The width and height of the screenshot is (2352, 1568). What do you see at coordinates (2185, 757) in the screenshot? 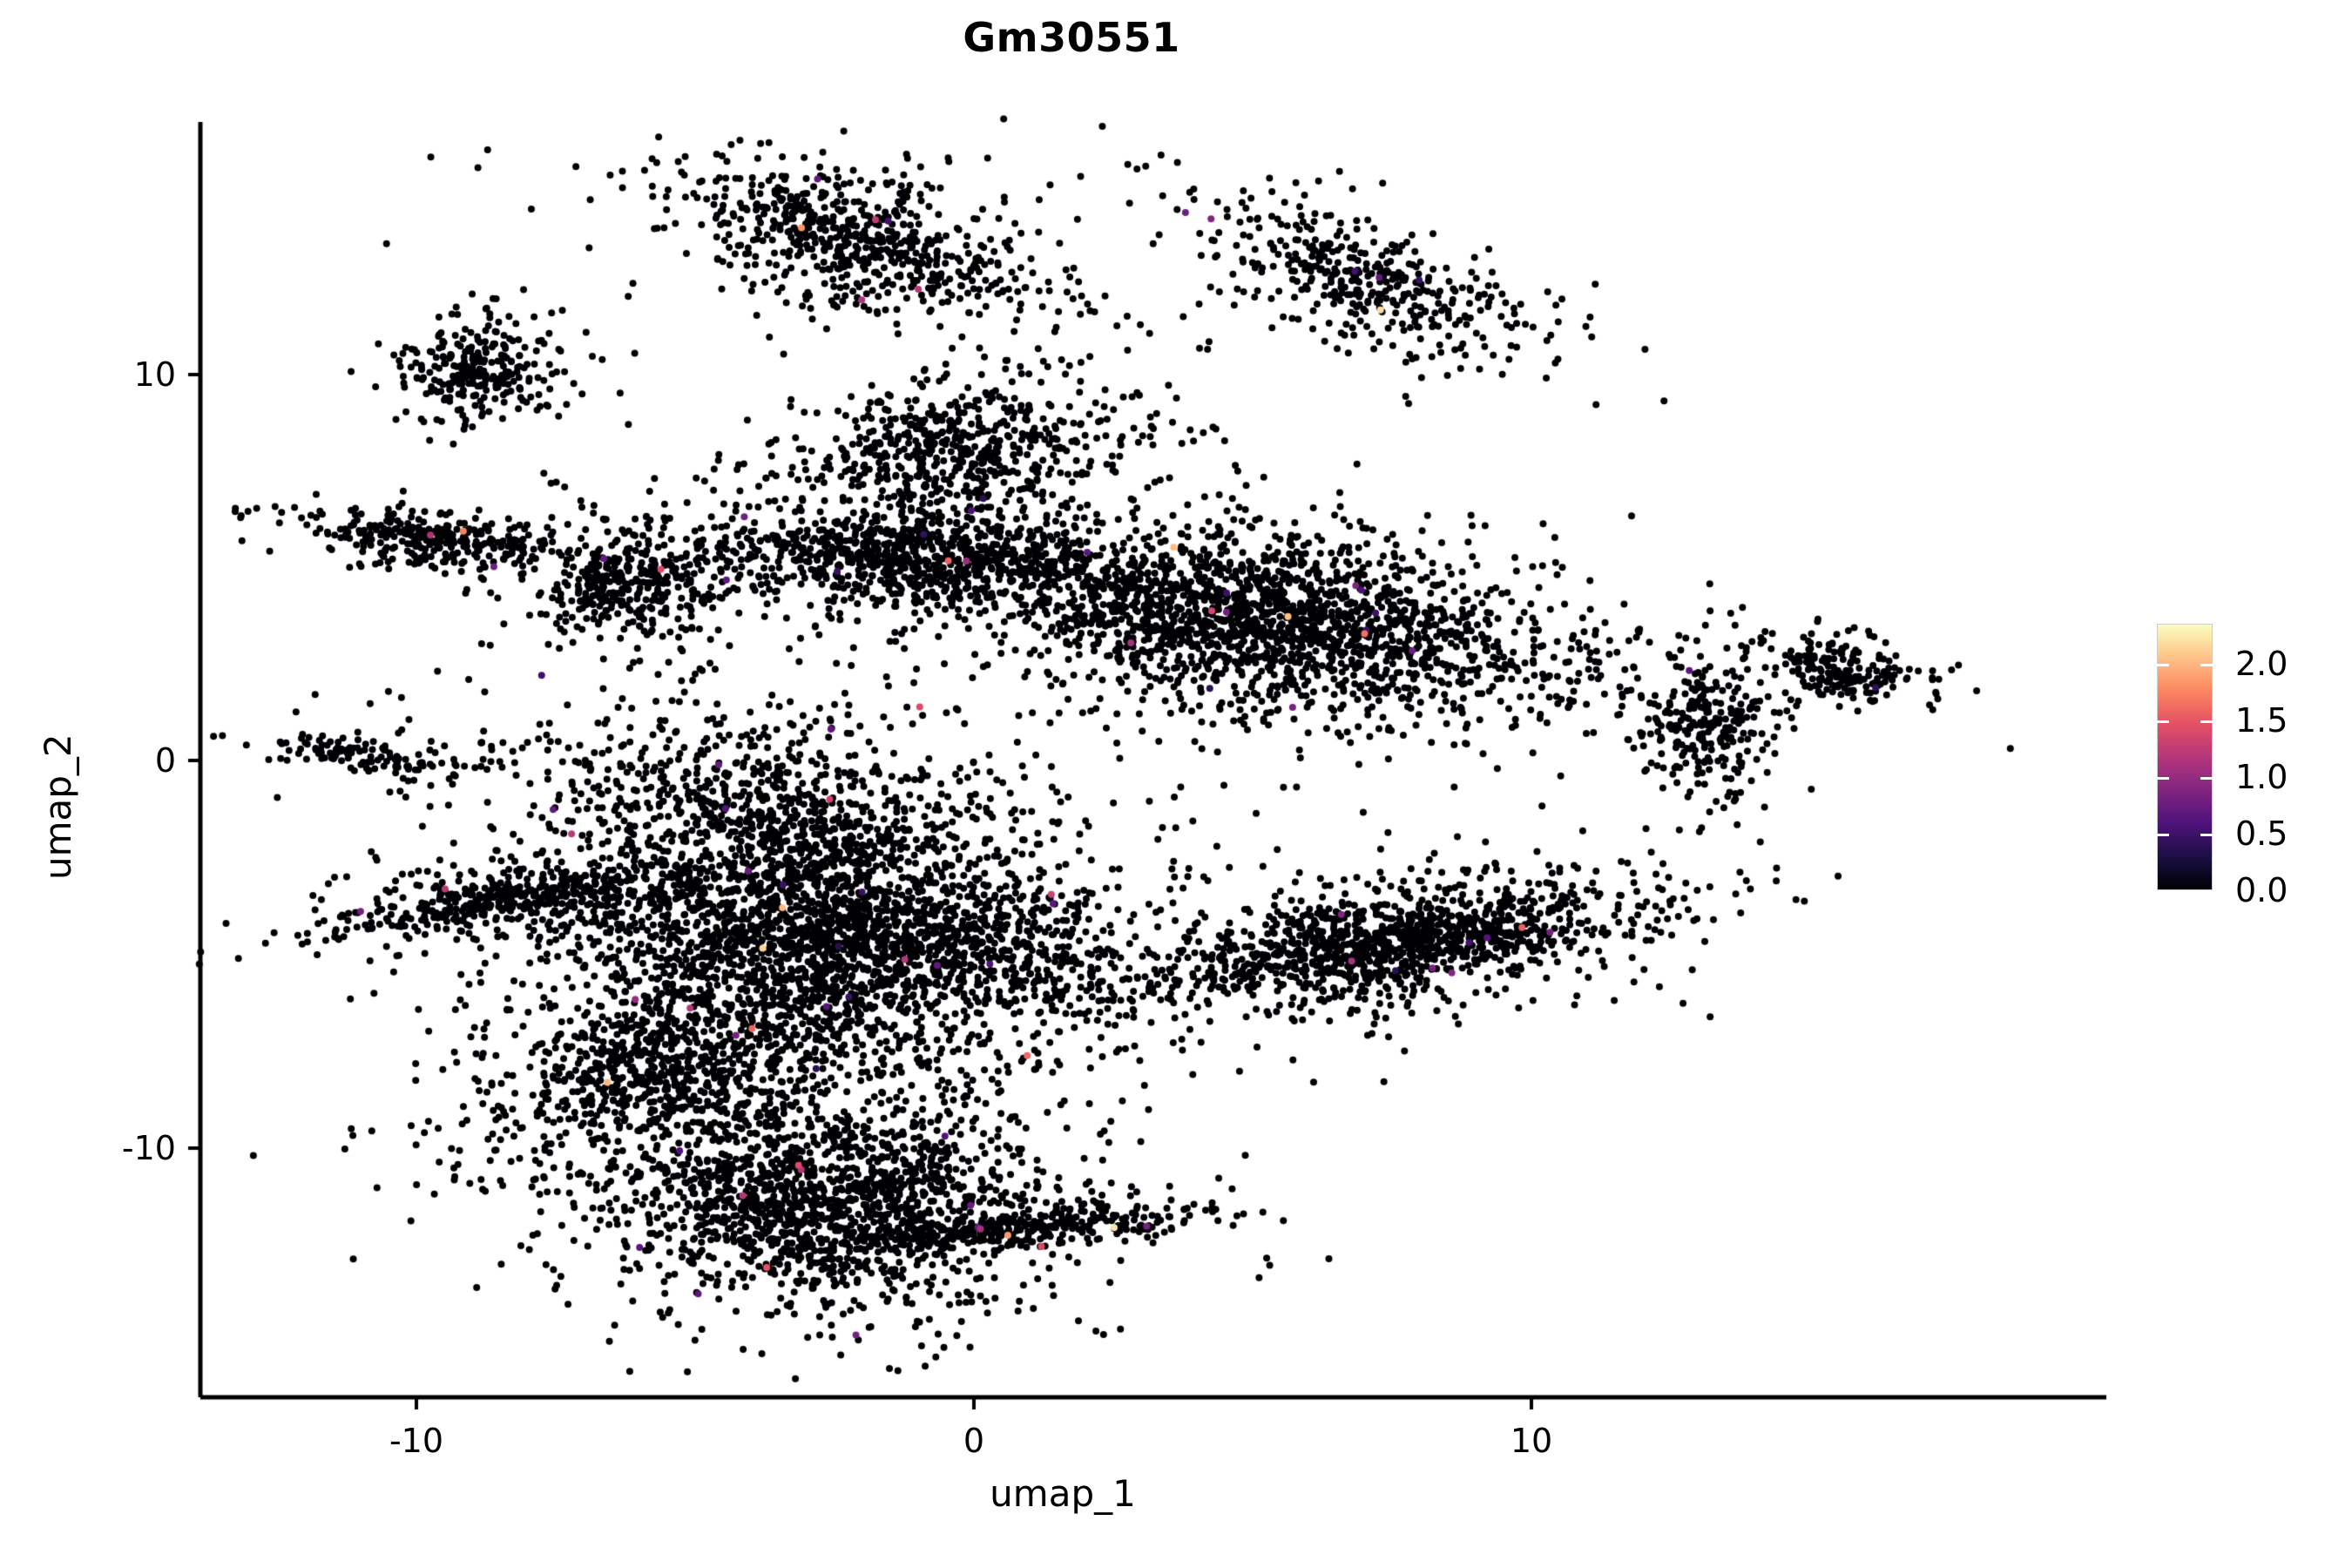
I see `colorbar-gradient` at bounding box center [2185, 757].